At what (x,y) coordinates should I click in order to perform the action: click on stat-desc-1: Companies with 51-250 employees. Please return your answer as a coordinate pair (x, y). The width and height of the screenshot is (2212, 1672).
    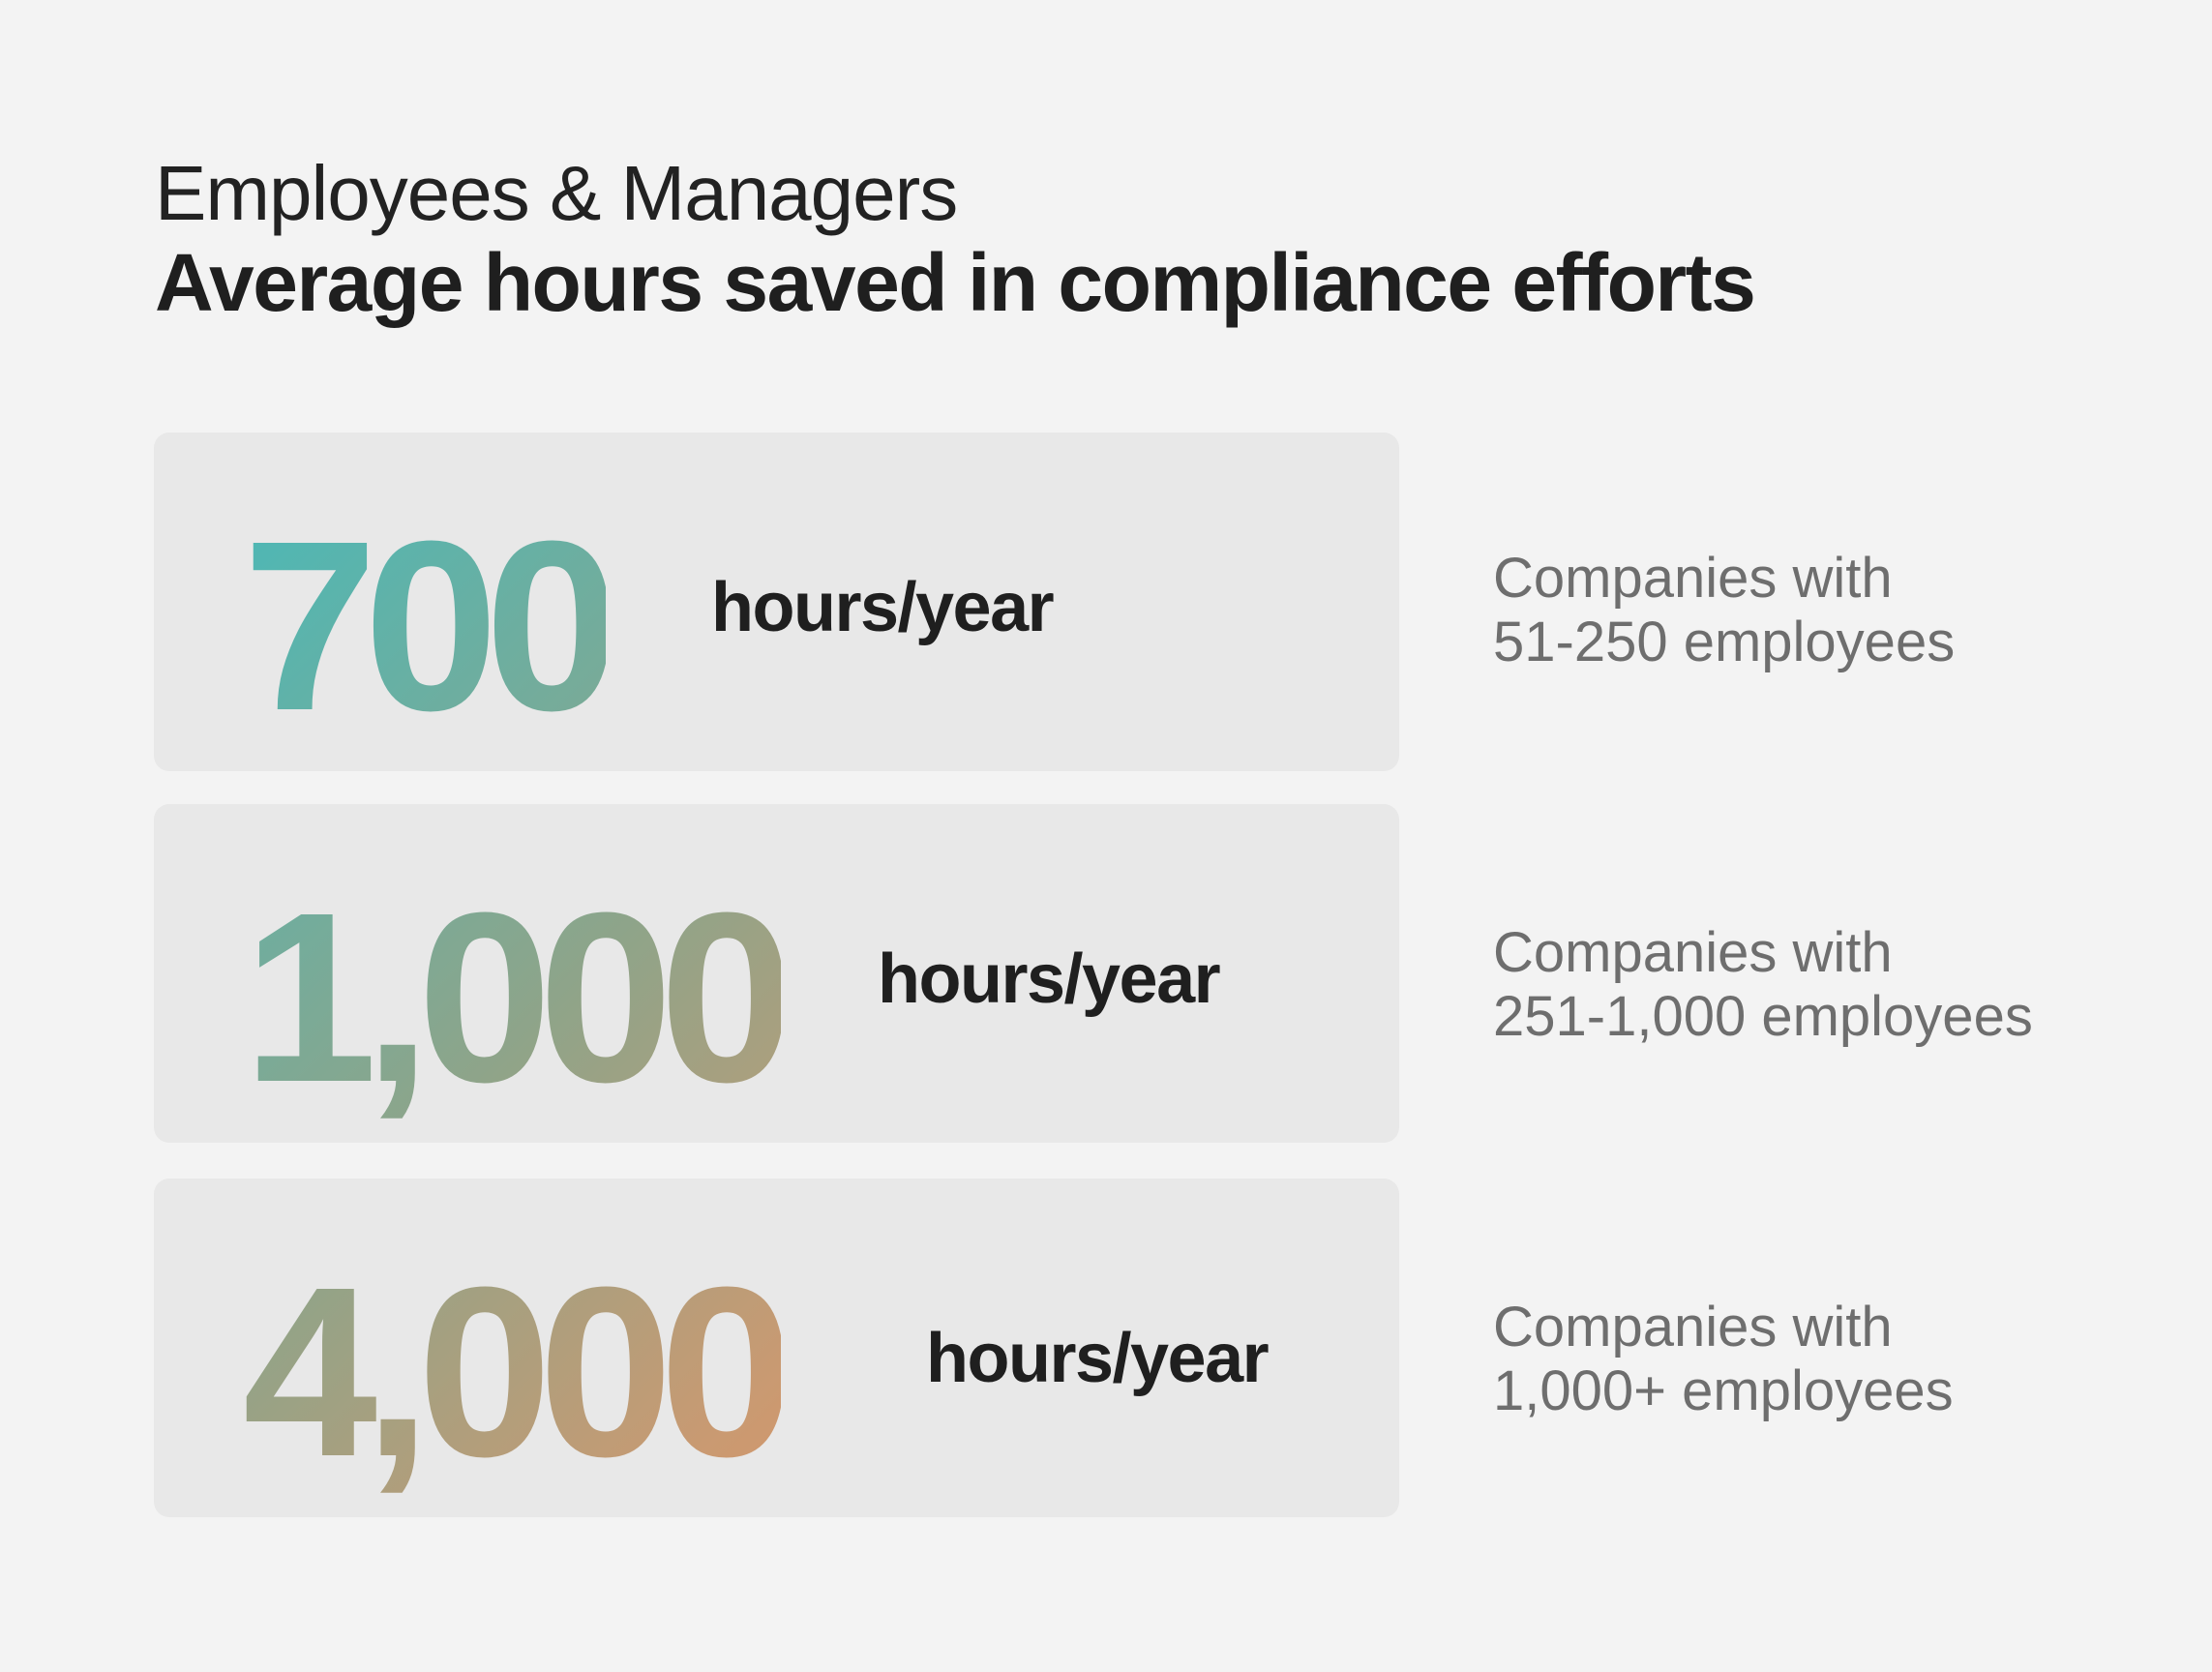
    Looking at the image, I should click on (1724, 611).